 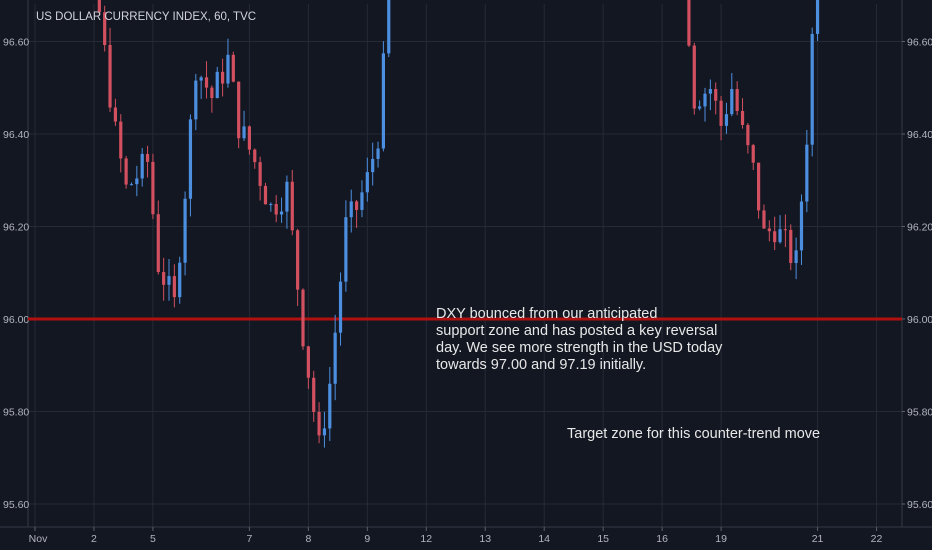 I want to click on chart-title: US DOLLAR CURRENCY INDEX, 60, TVC, so click(x=146, y=17).